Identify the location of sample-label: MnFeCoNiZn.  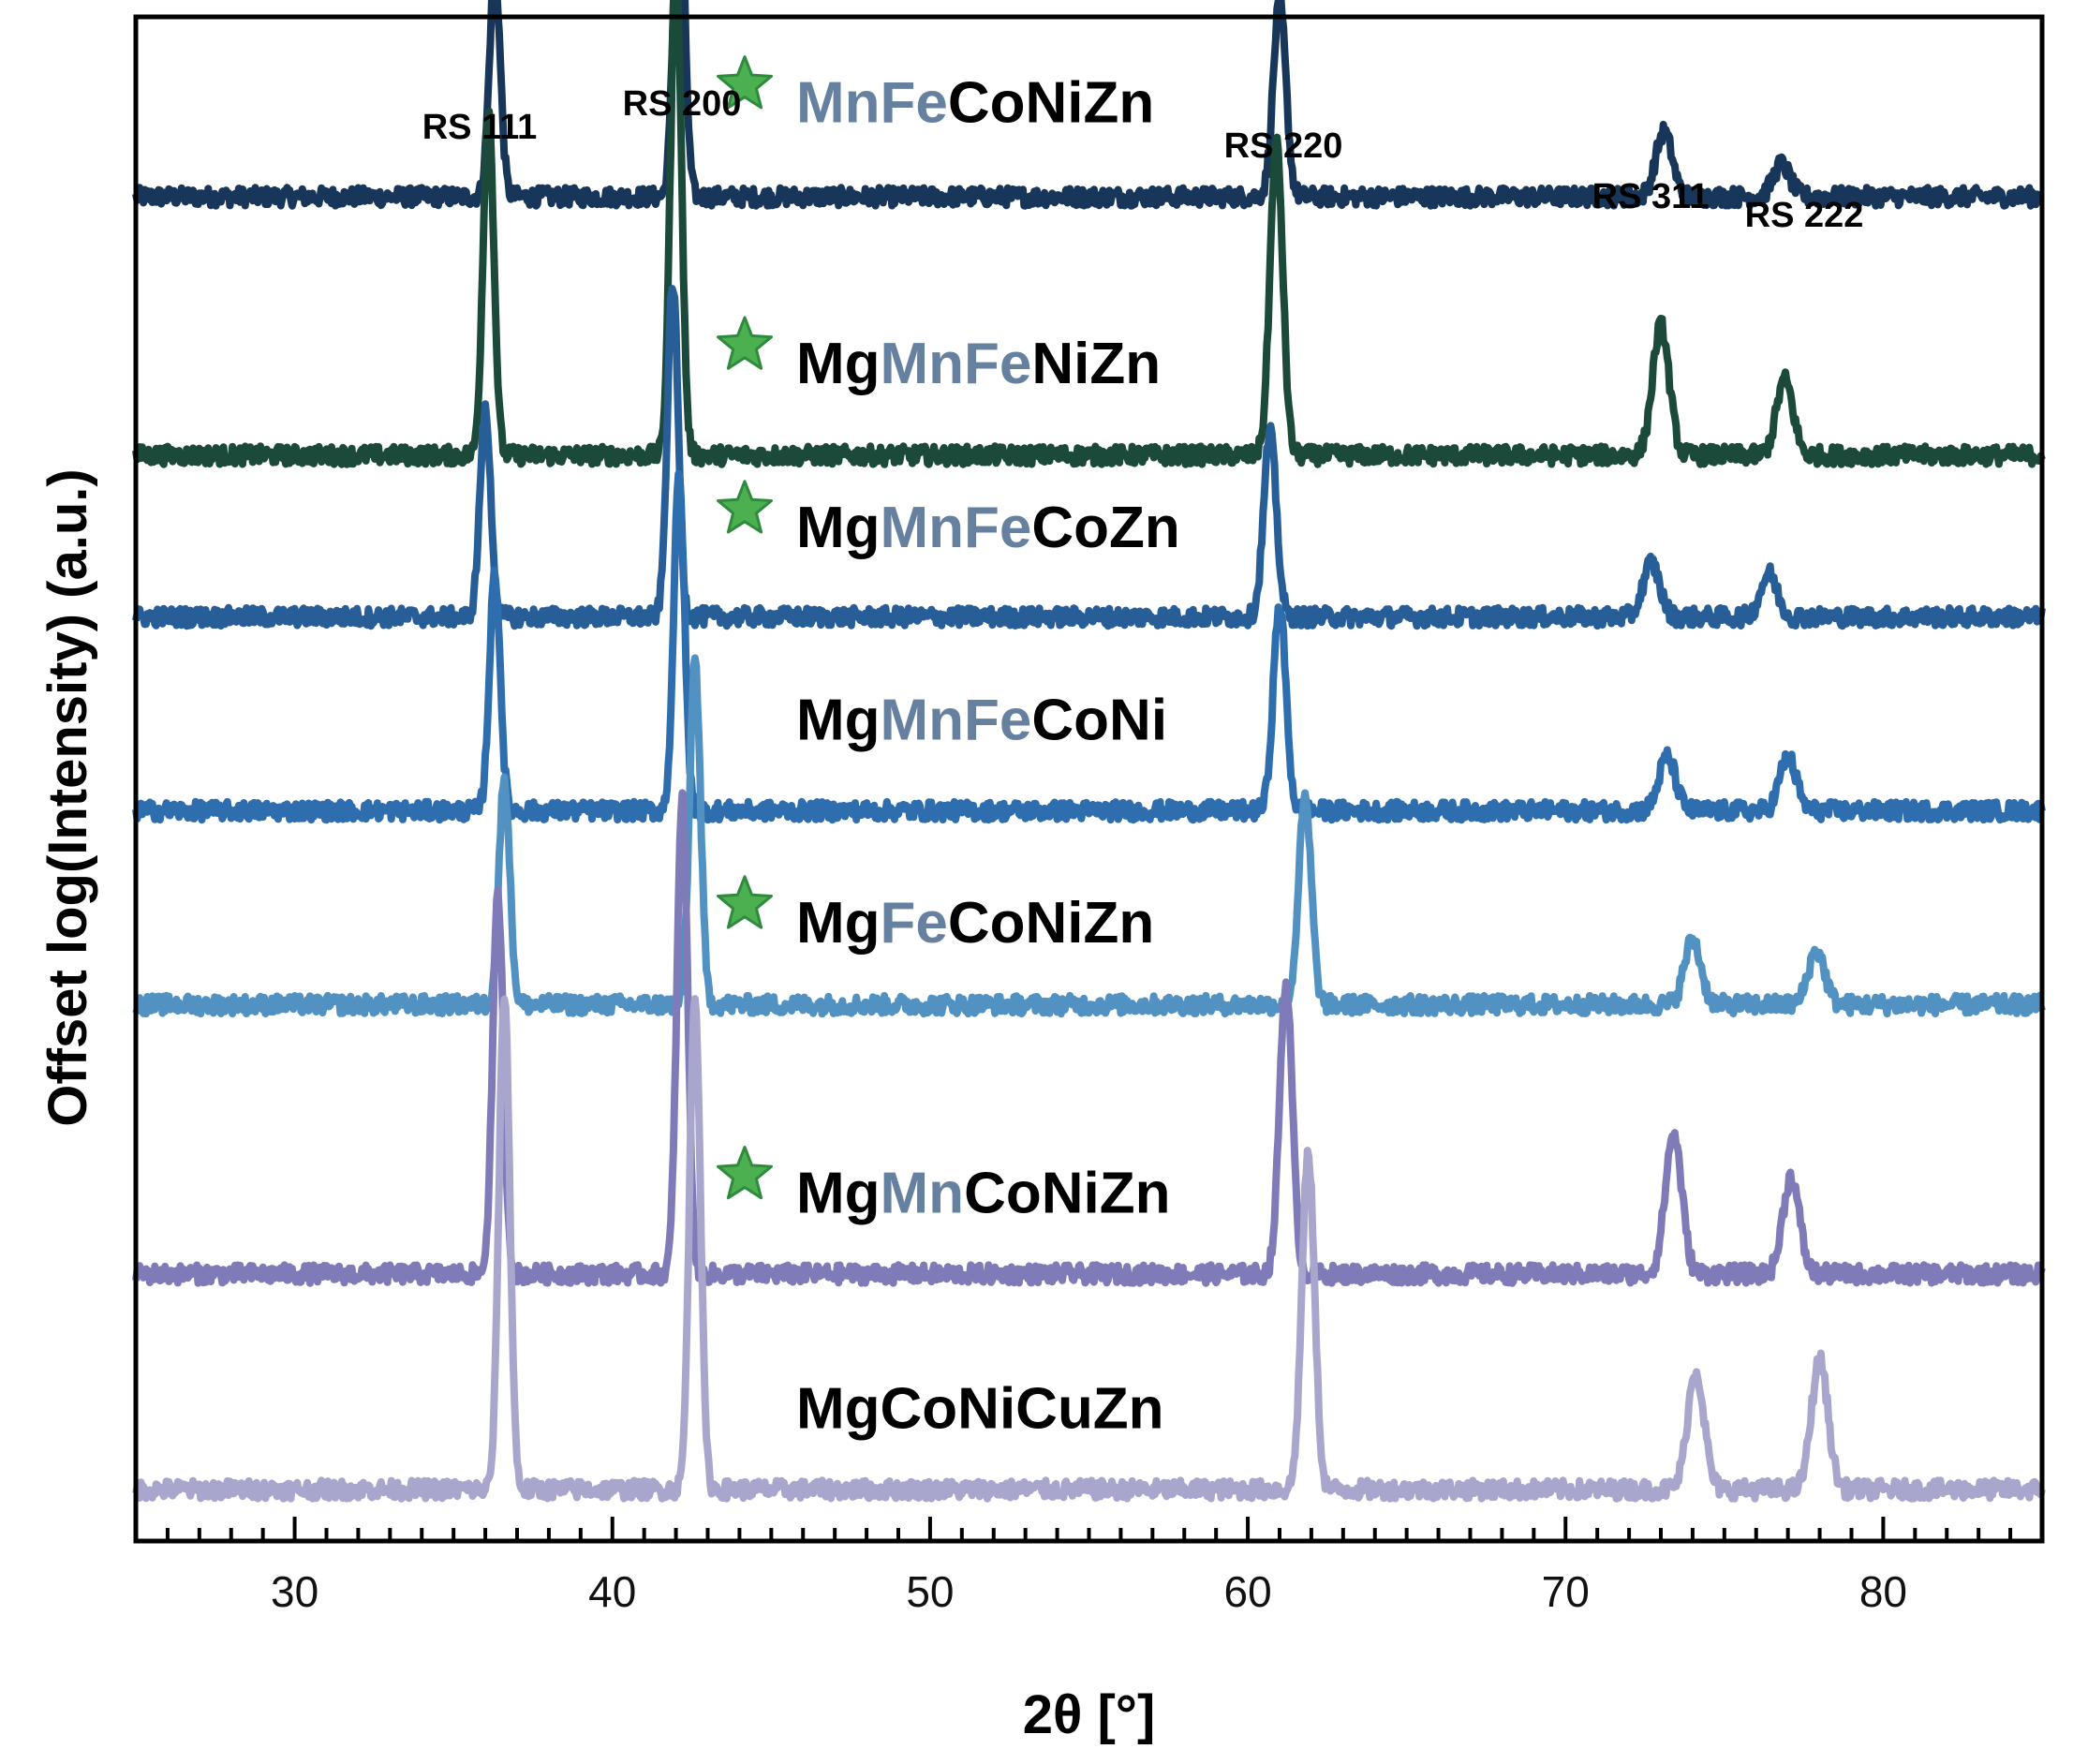
(975, 103).